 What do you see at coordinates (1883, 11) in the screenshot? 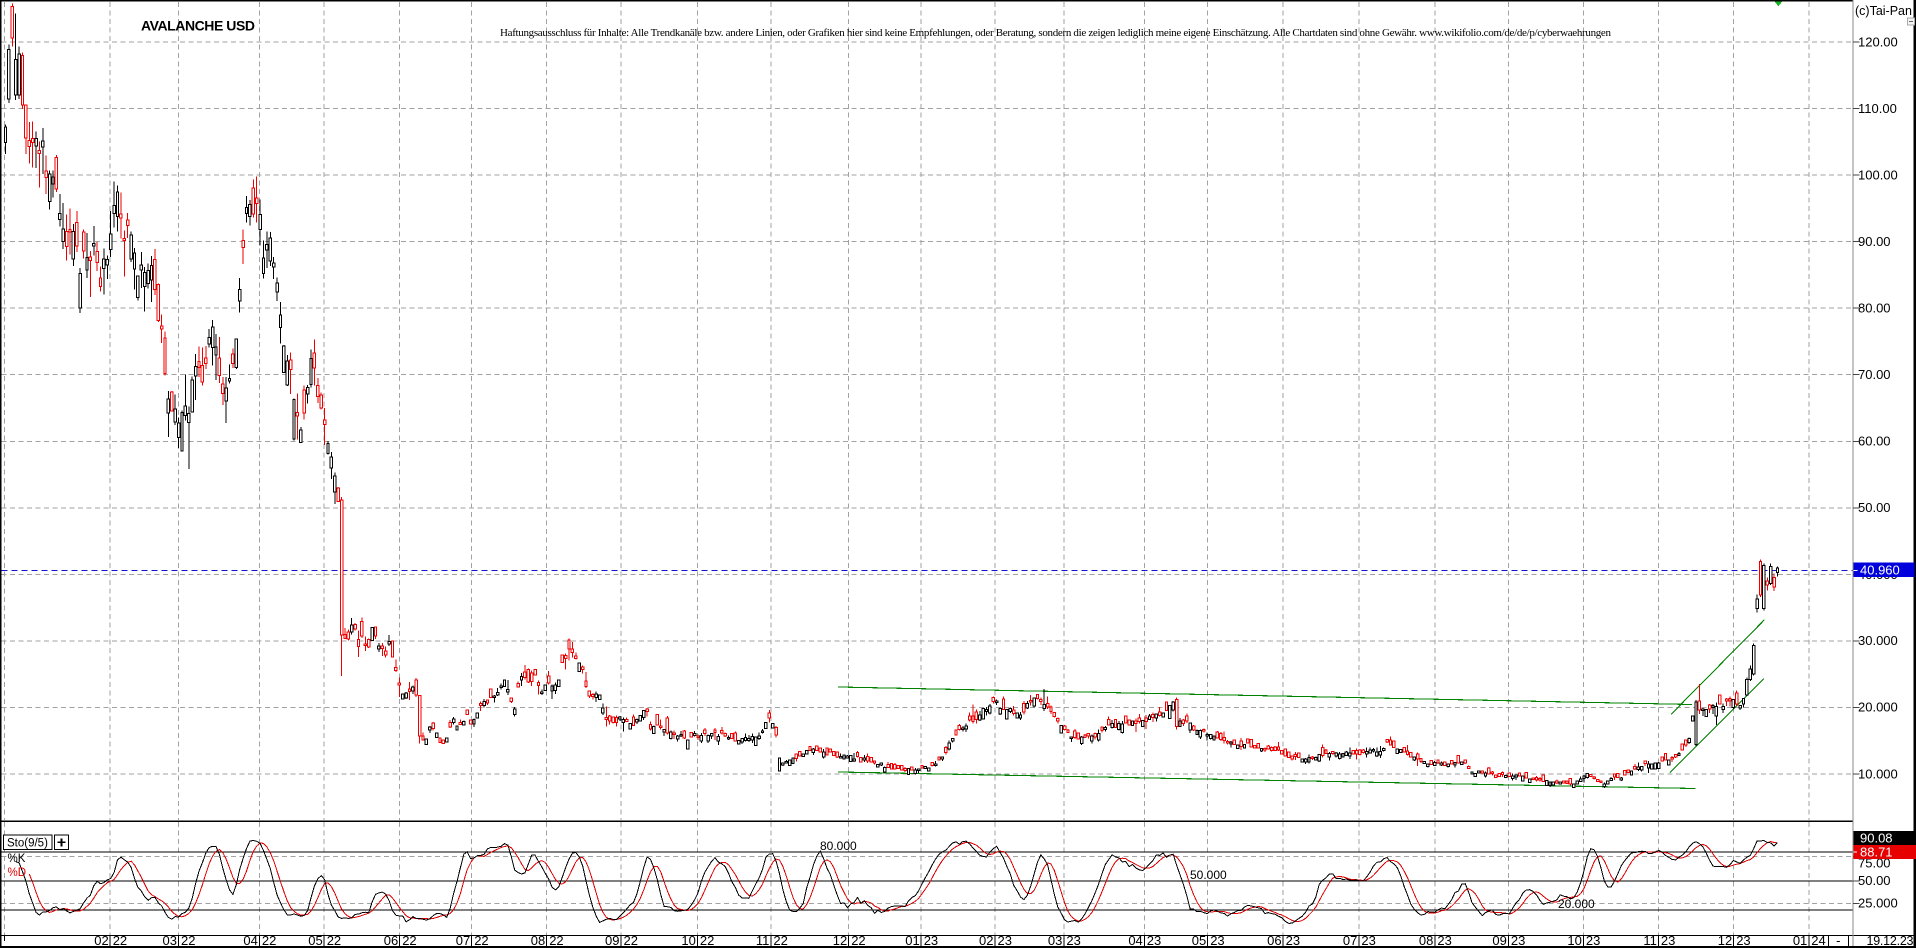
I see `svg-text: (c)Tai-Pan` at bounding box center [1883, 11].